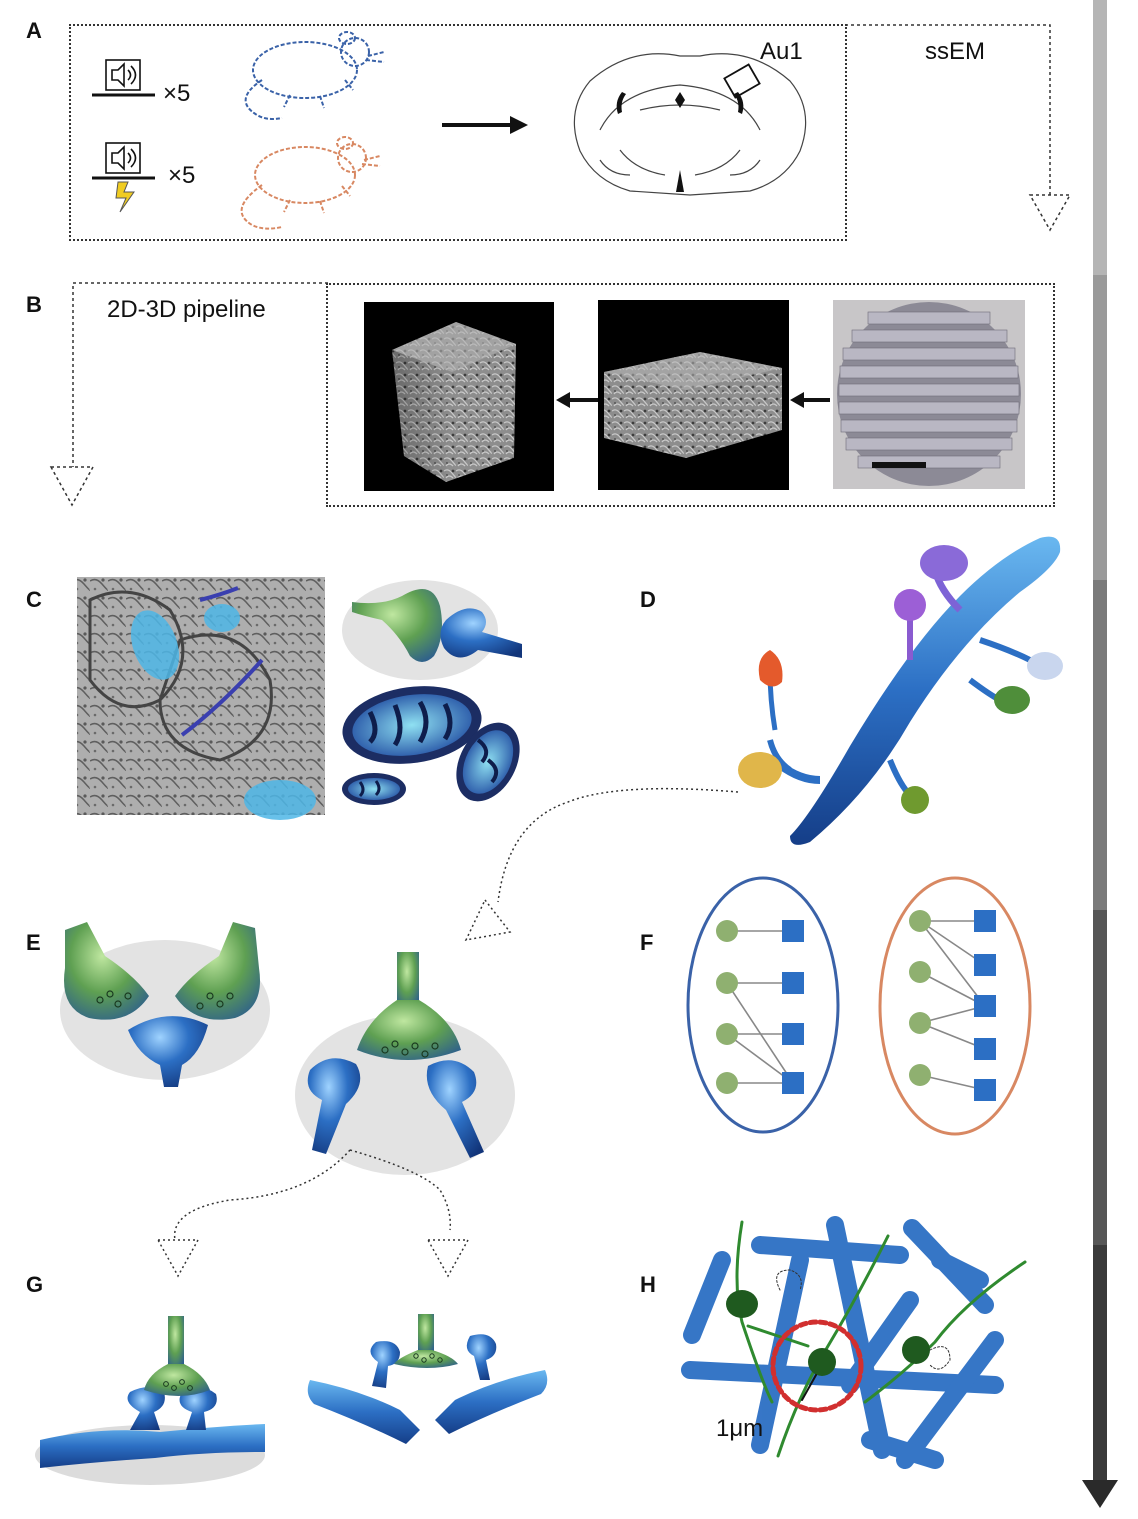 This screenshot has width=1138, height=1519. Describe the element at coordinates (201, 698) in the screenshot. I see `em-micrograph-image` at that location.